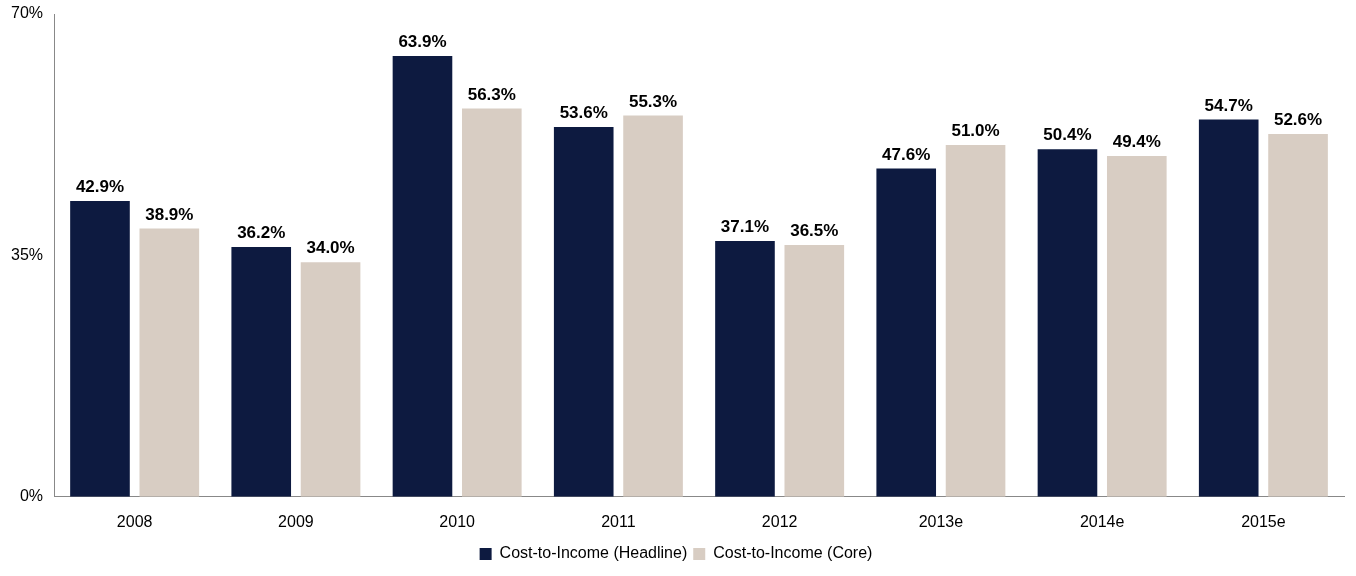  I want to click on data-label: 50.4%, so click(1067, 135).